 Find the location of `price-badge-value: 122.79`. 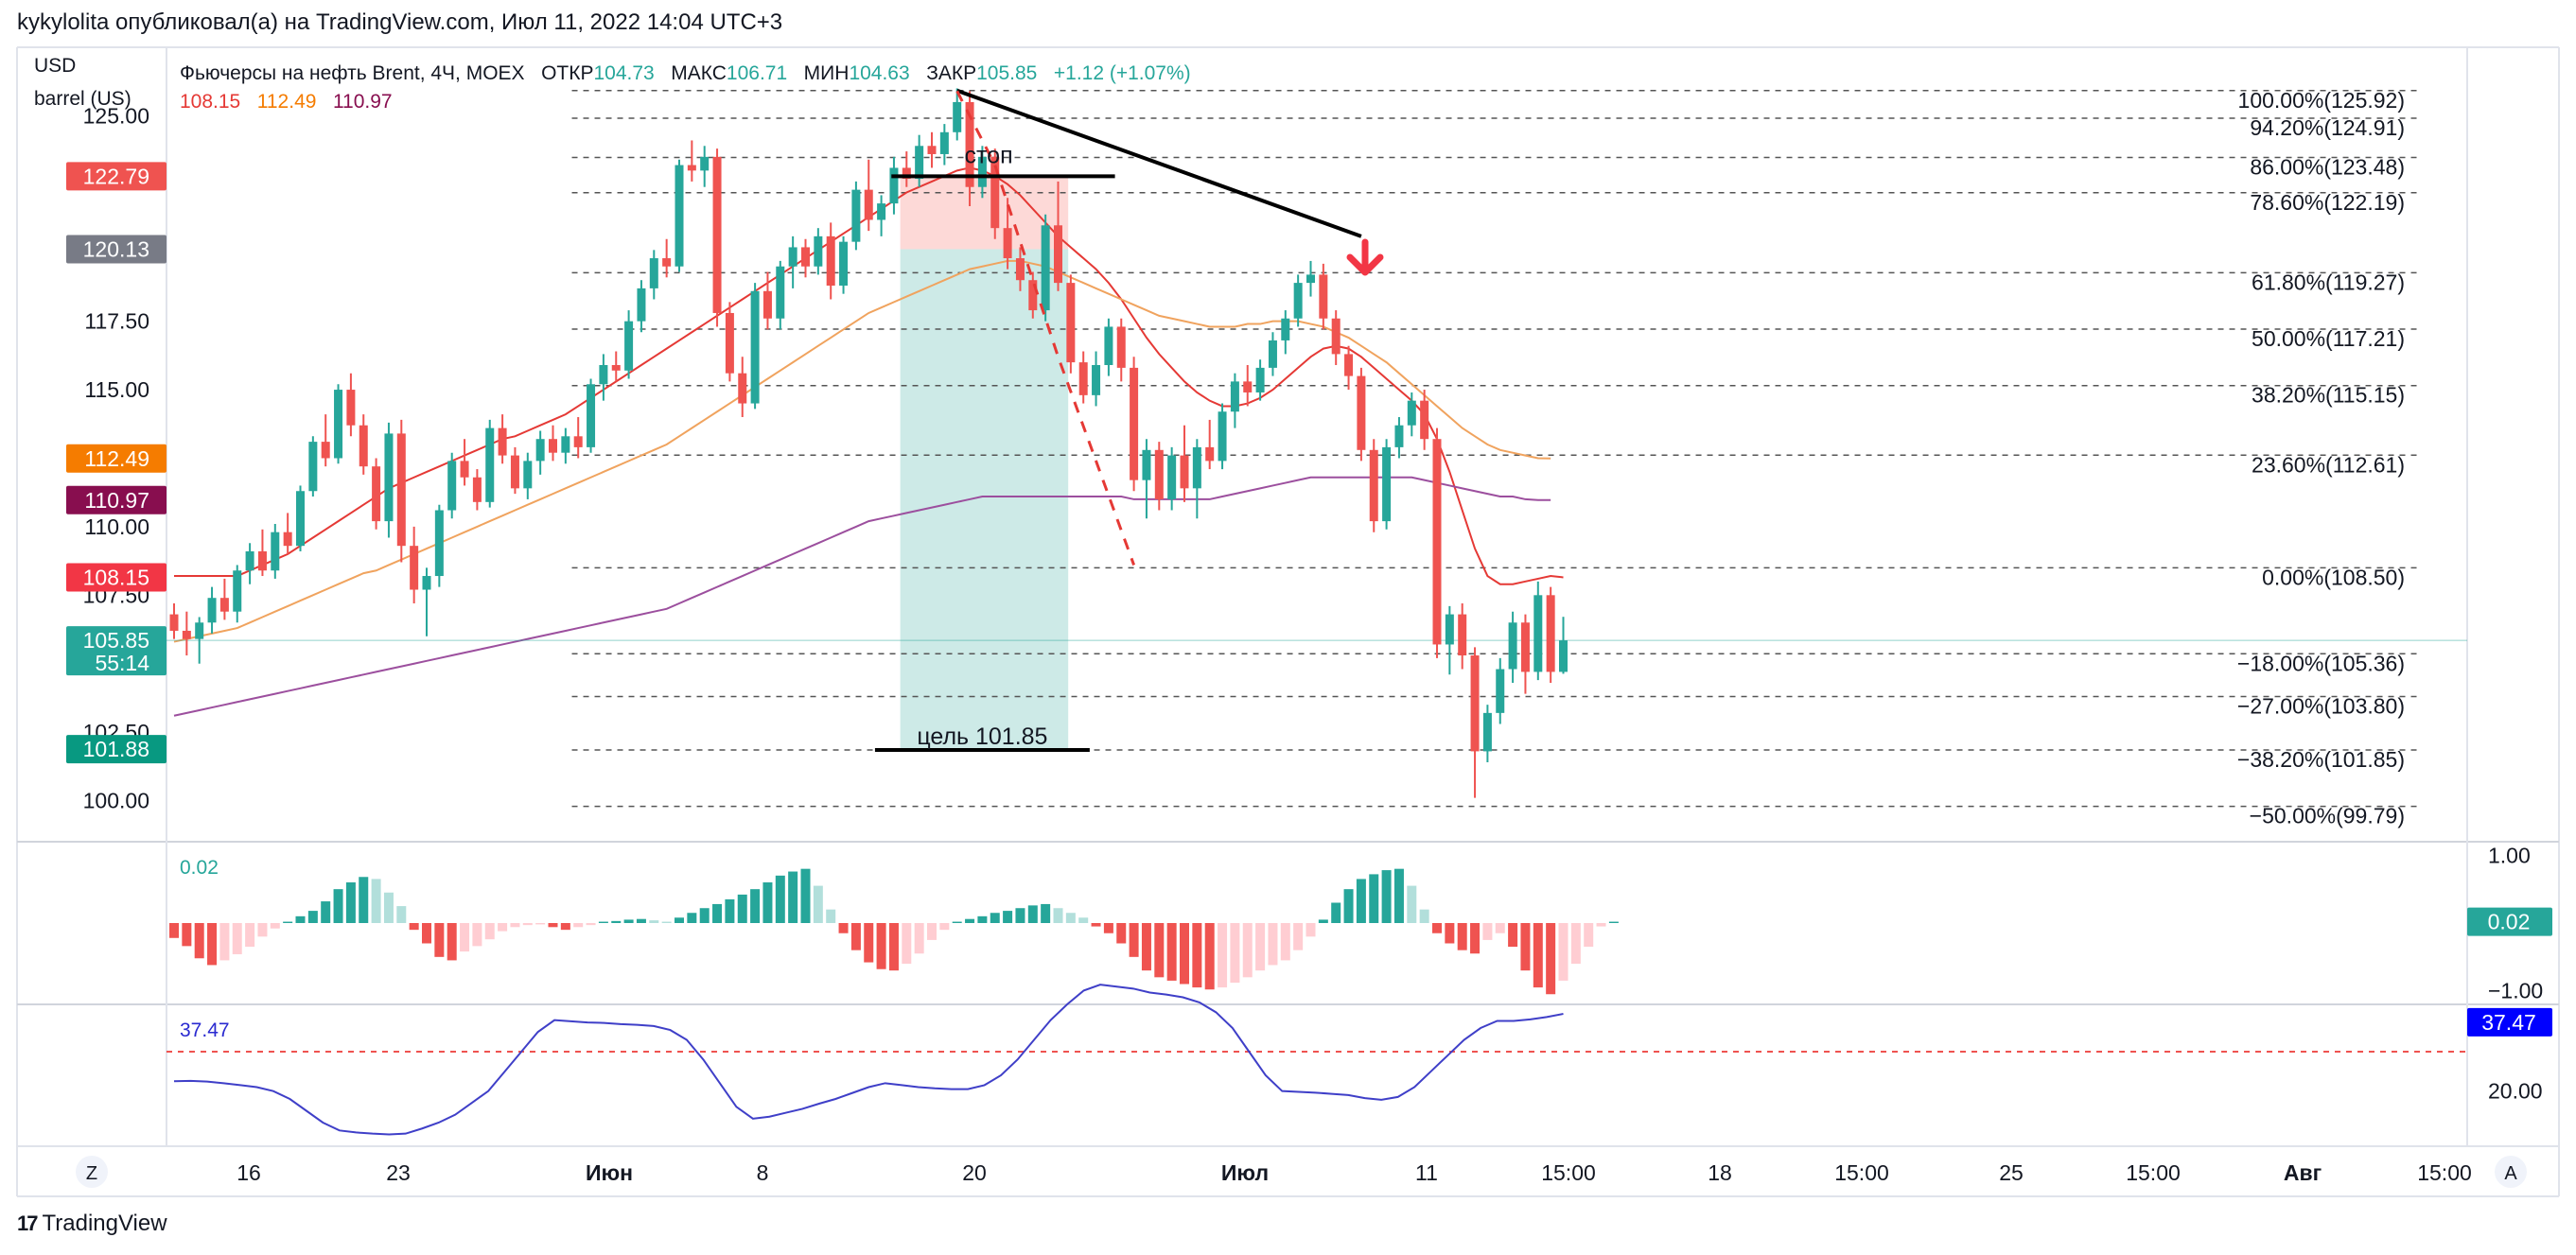

price-badge-value: 122.79 is located at coordinates (116, 176).